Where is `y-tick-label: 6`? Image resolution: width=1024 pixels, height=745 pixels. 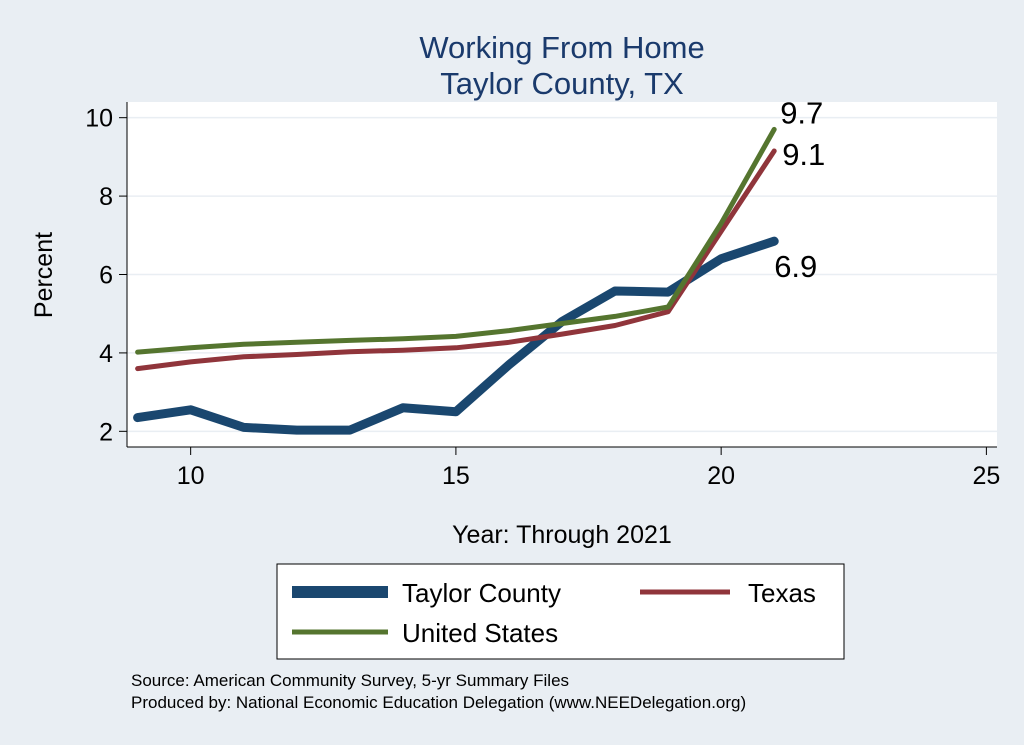
y-tick-label: 6 is located at coordinates (106, 276).